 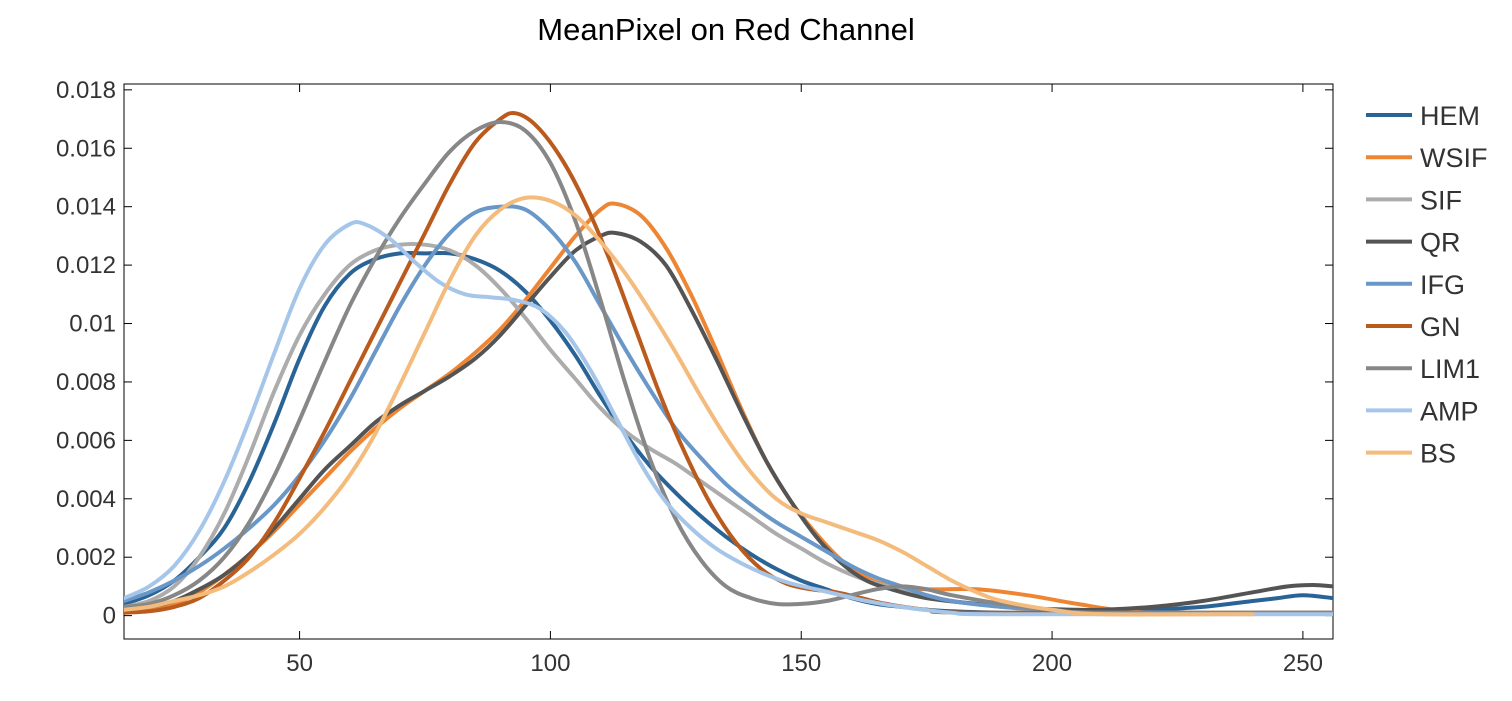 I want to click on legend-label-ifg: IFG, so click(x=1442, y=285).